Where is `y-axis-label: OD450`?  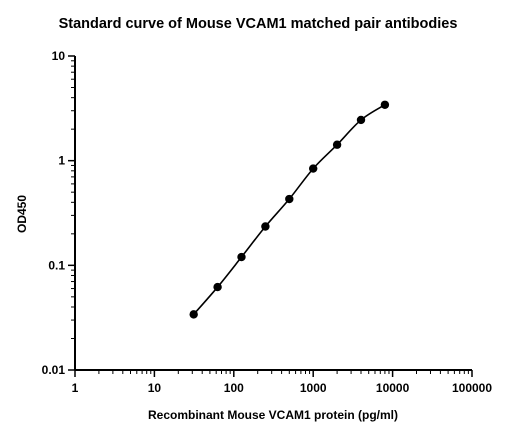
y-axis-label: OD450 is located at coordinates (22, 214).